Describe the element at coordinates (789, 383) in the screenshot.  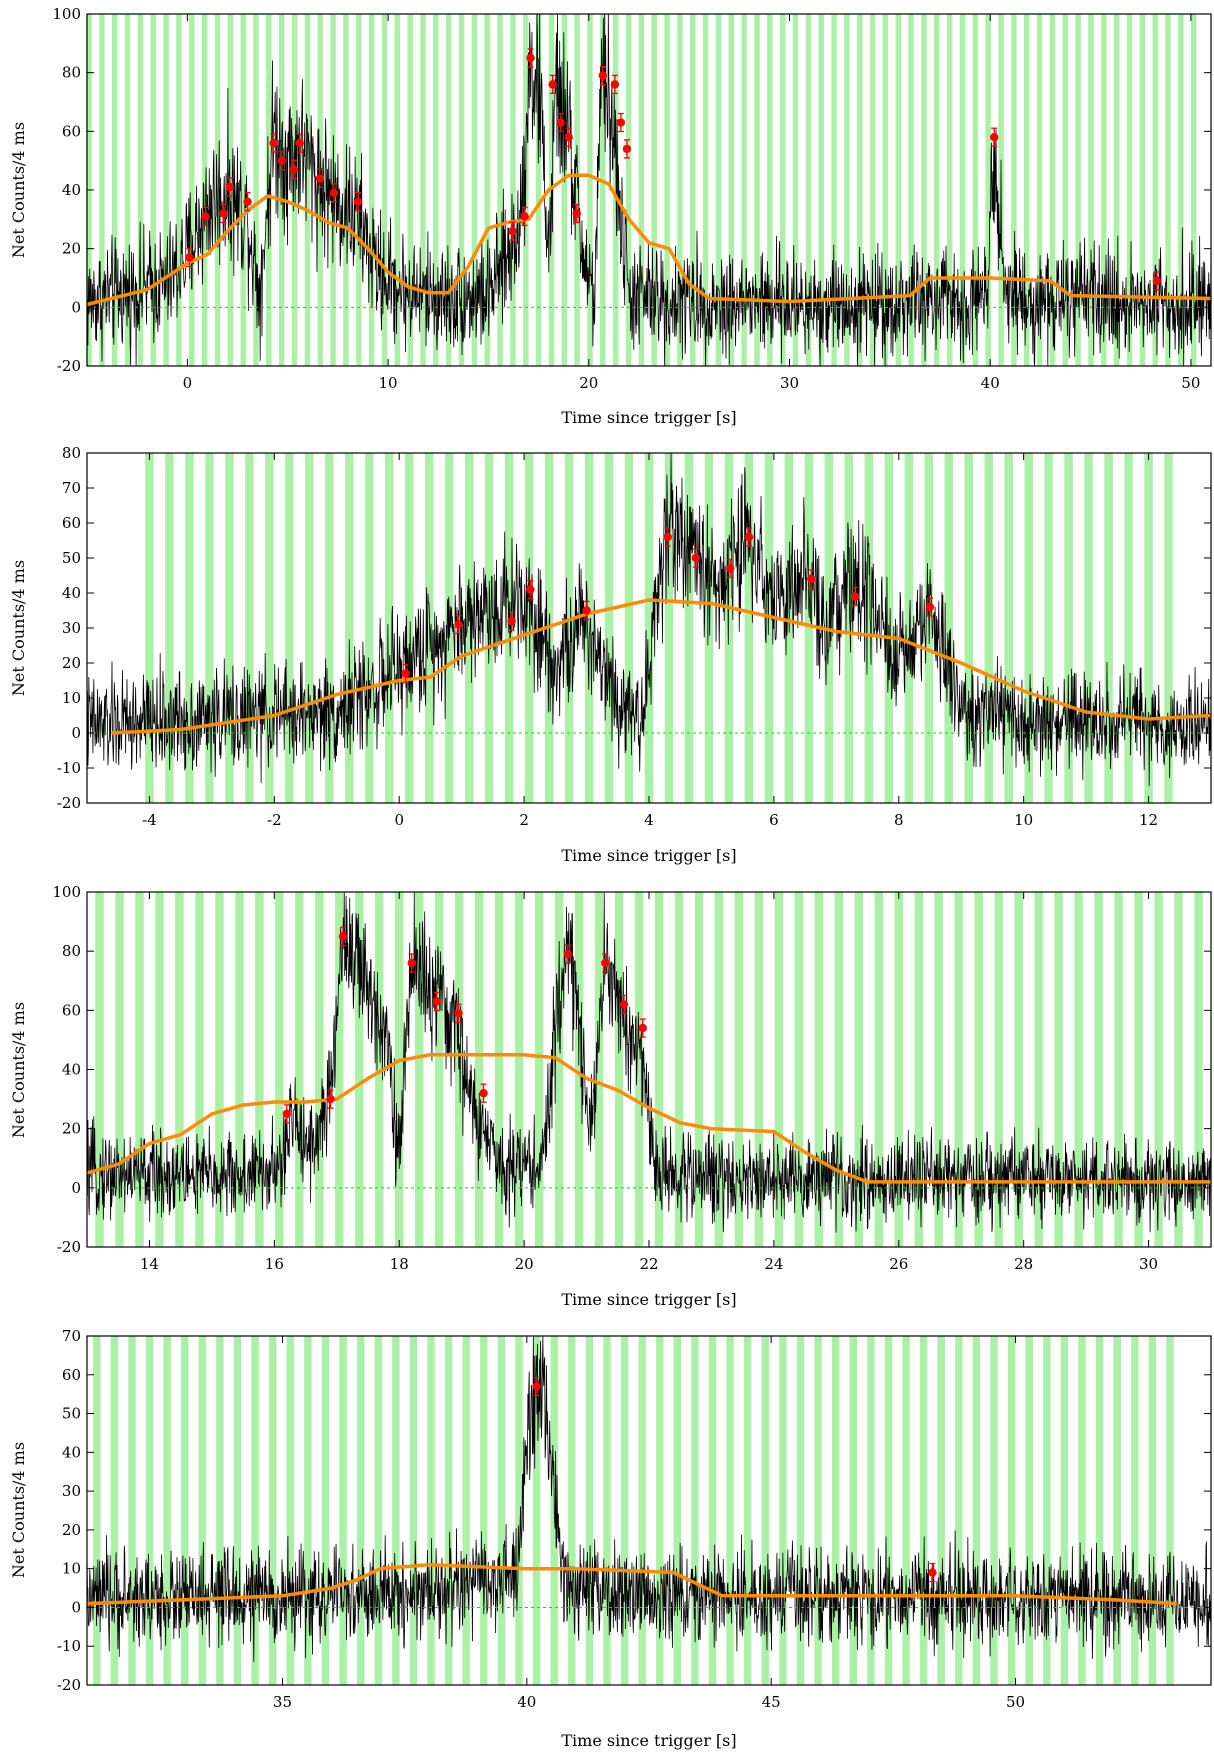
I see `x-tick-label: 30` at that location.